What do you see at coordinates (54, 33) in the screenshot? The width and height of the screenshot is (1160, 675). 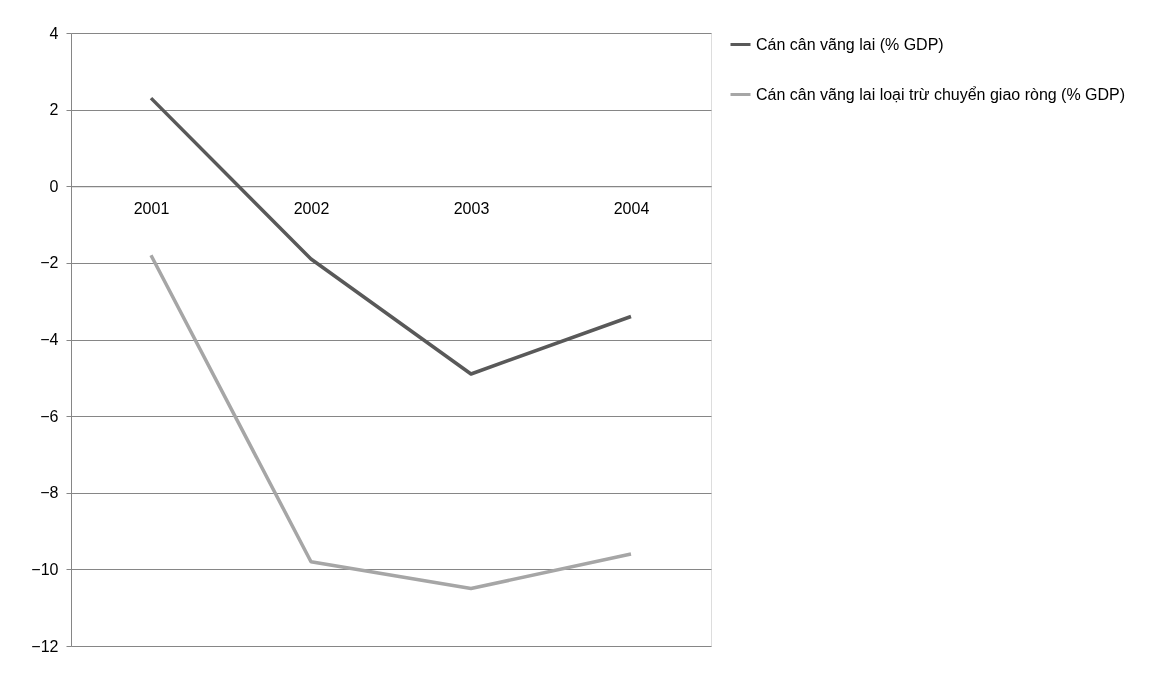 I see `y-tick-label: 4` at bounding box center [54, 33].